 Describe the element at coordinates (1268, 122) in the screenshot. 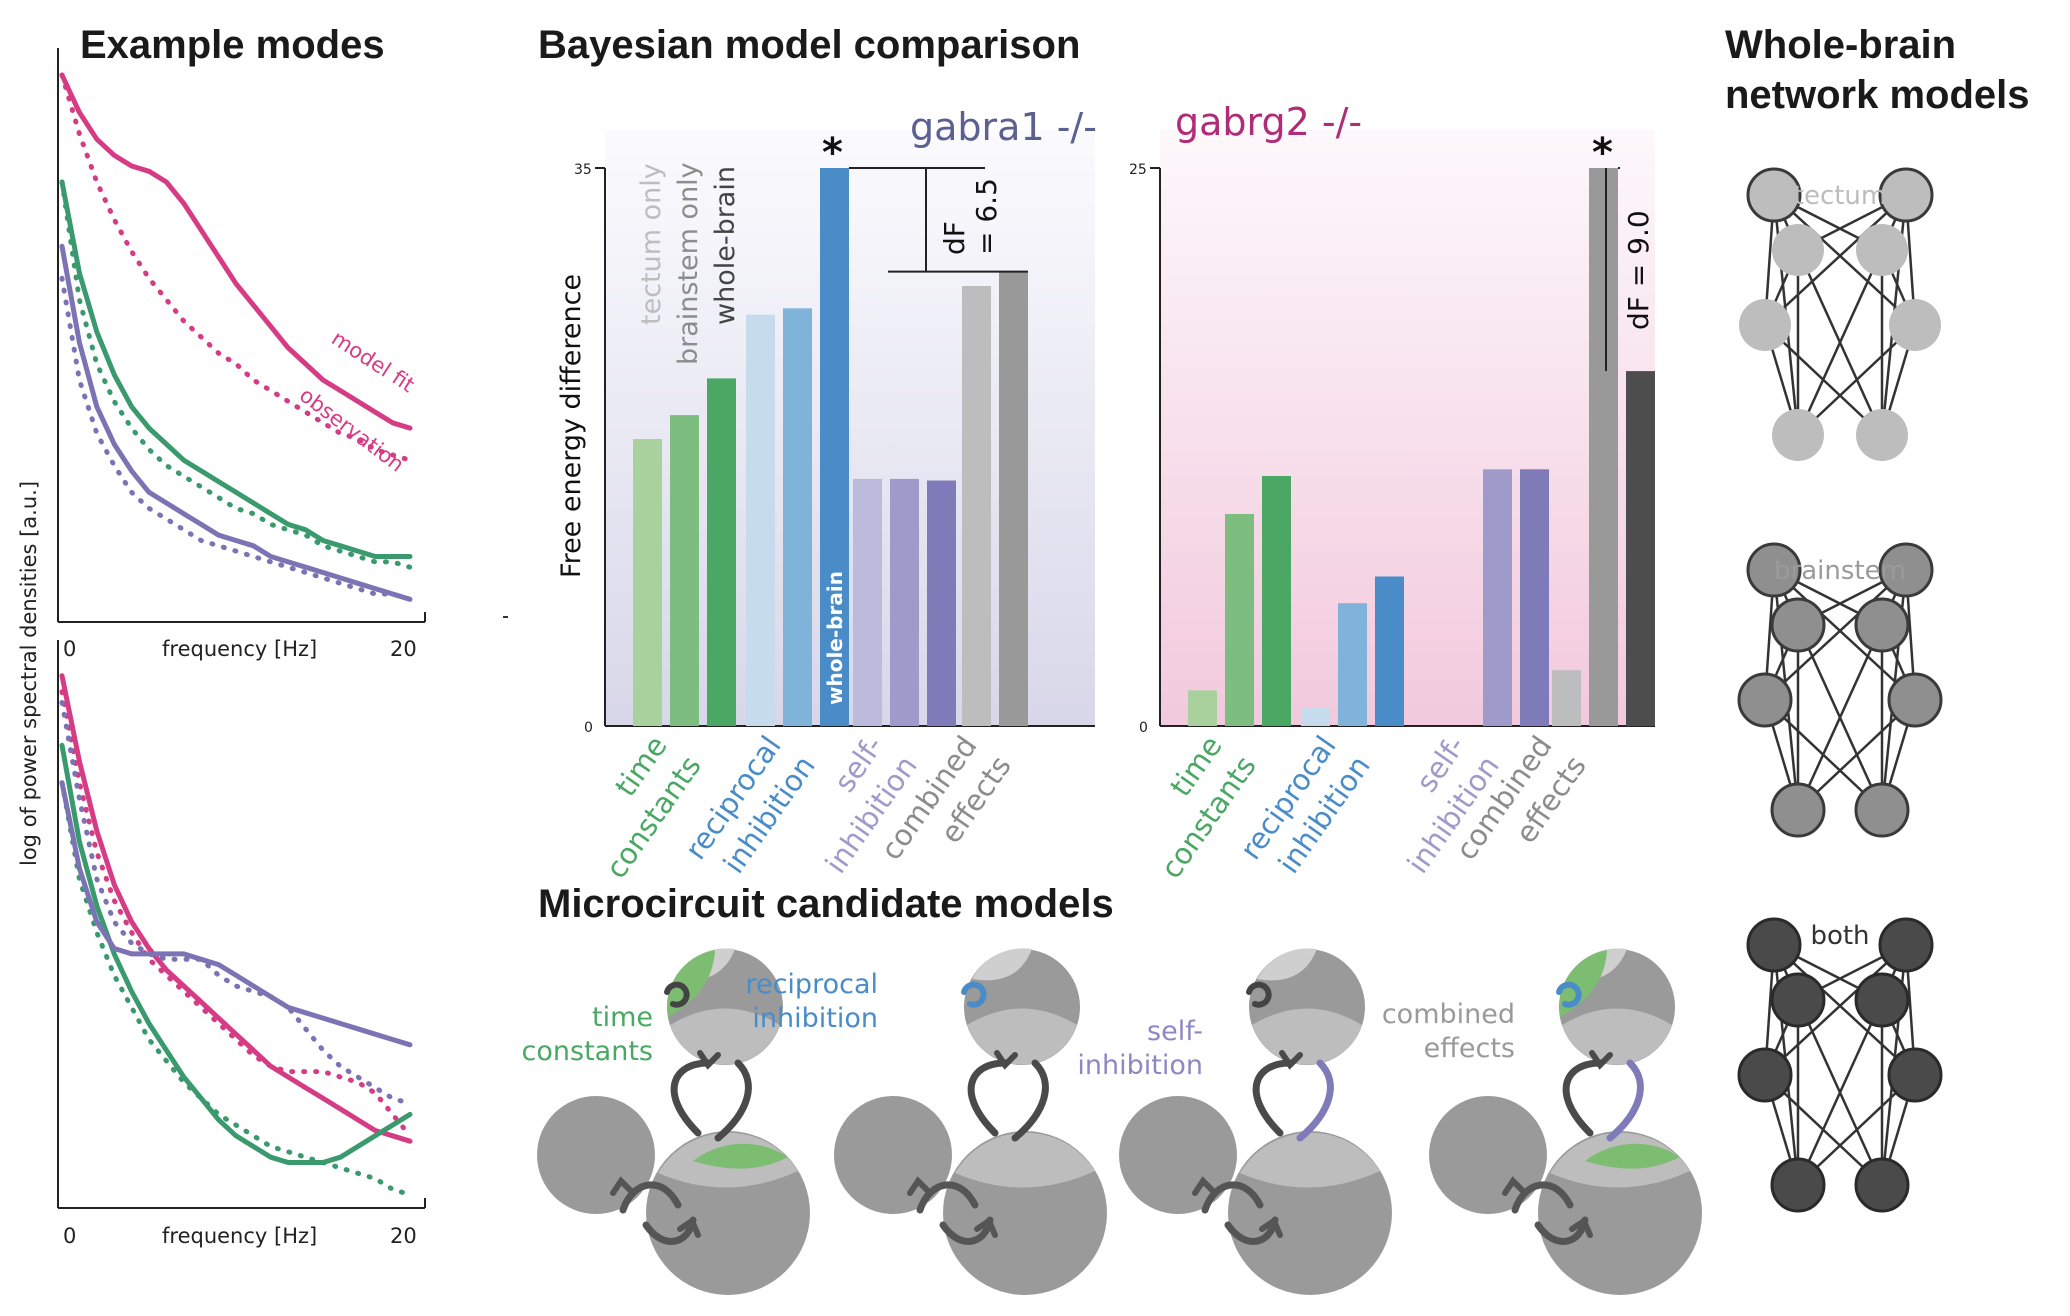

I see `chart-title: gabrg2 -/-` at that location.